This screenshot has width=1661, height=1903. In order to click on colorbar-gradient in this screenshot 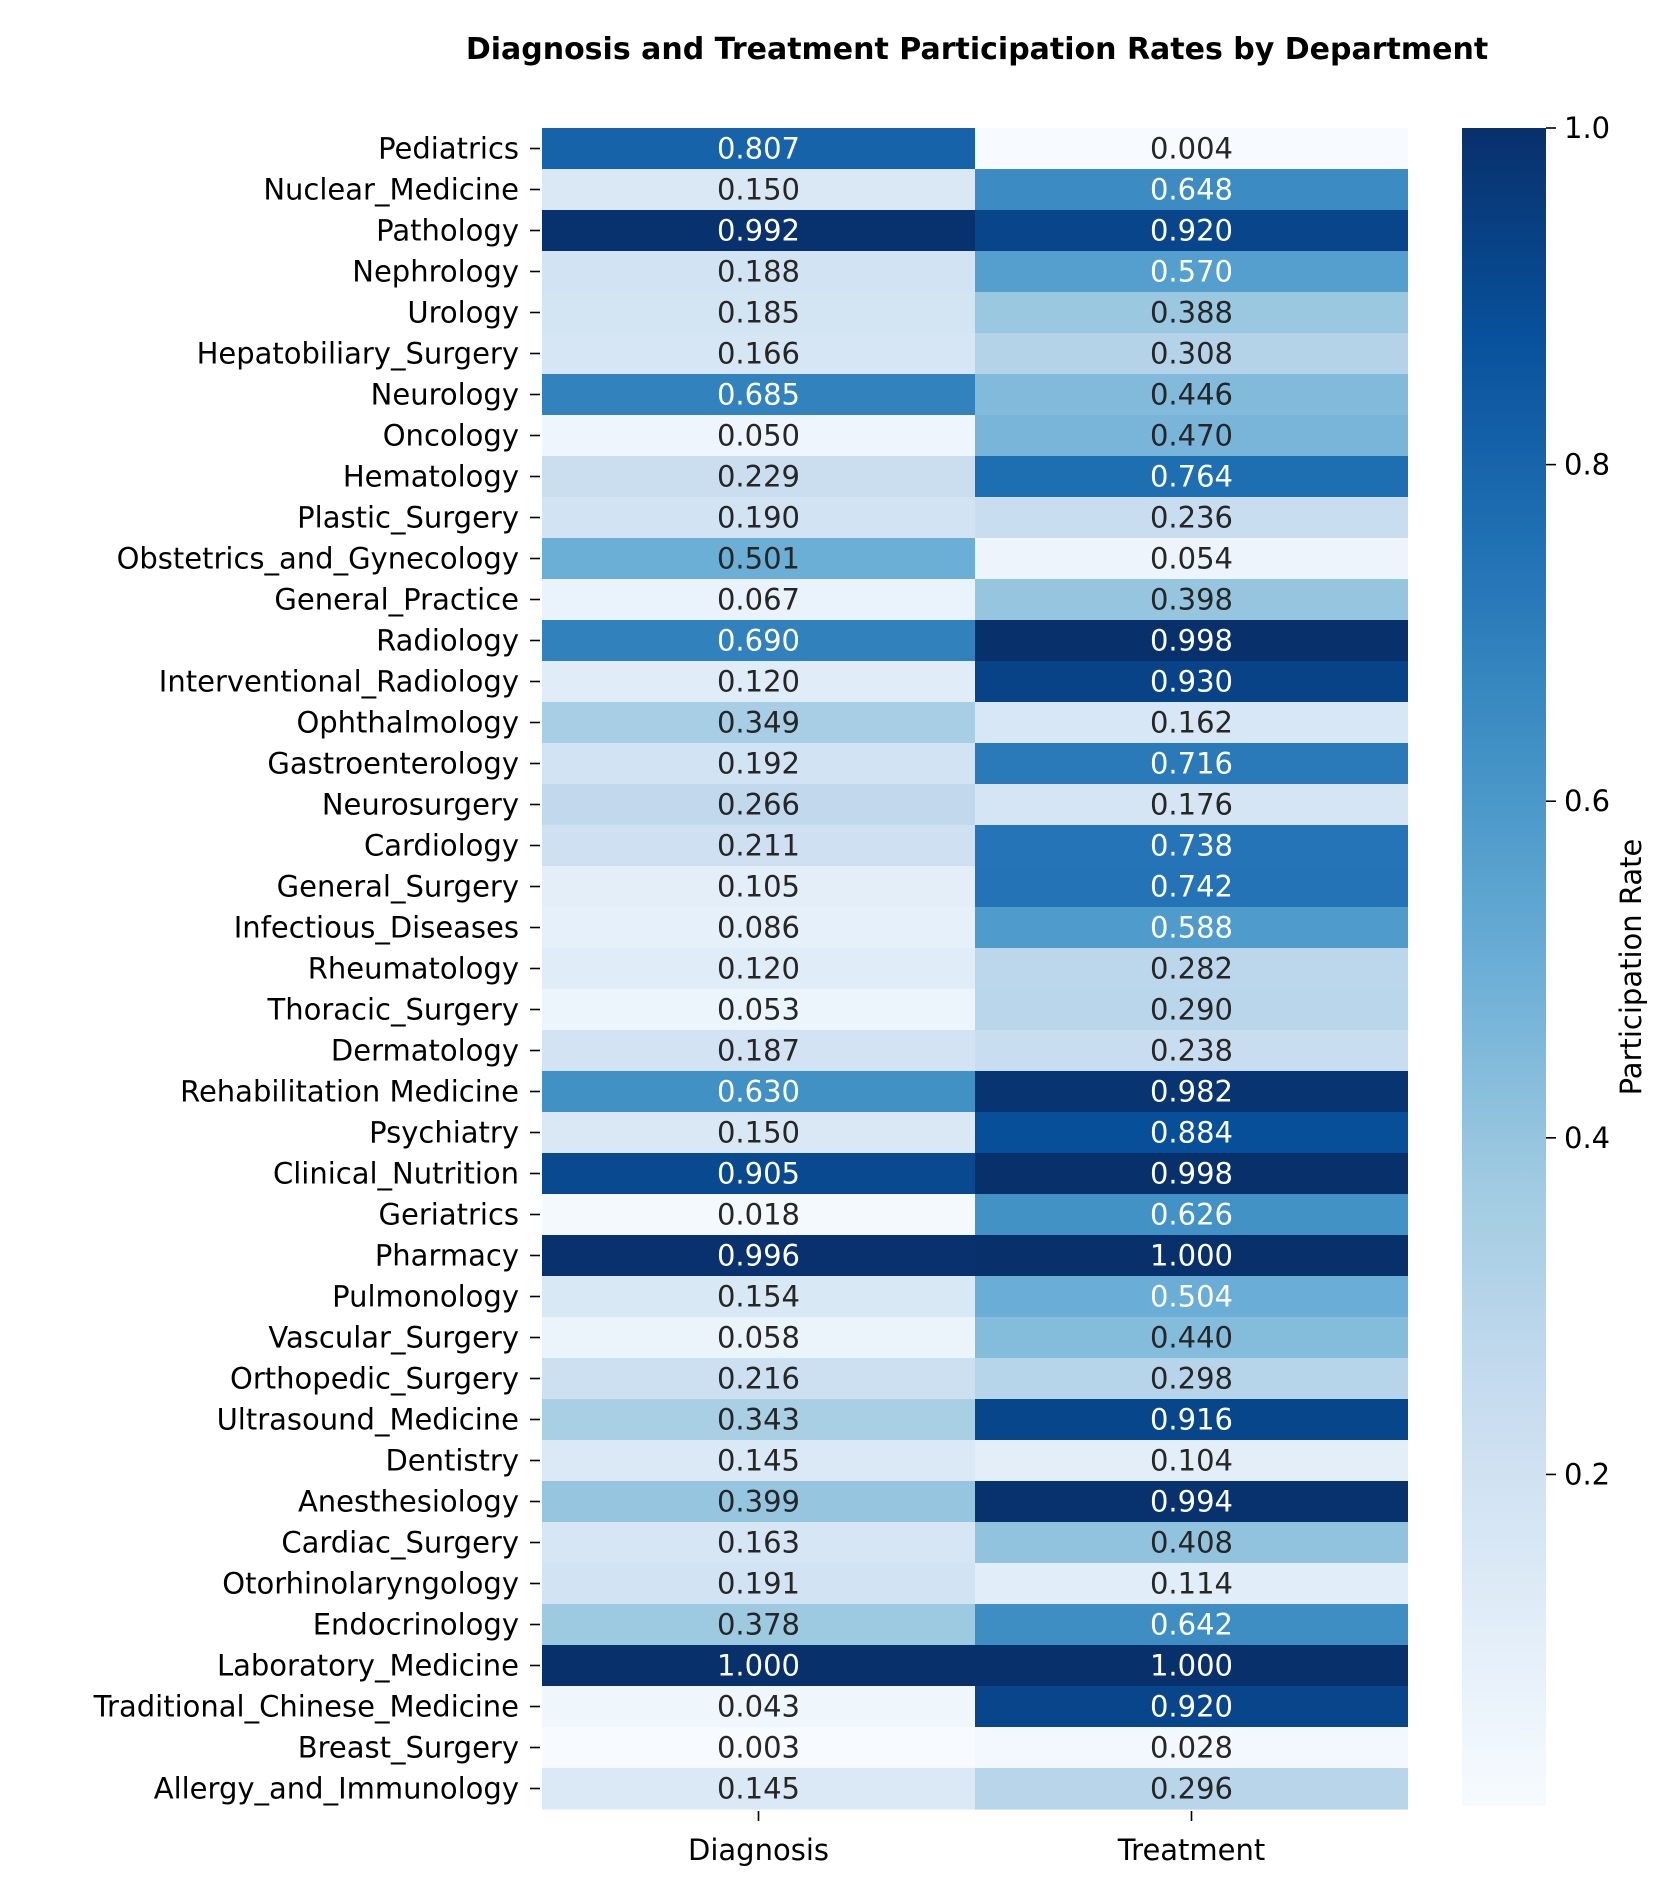, I will do `click(1504, 967)`.